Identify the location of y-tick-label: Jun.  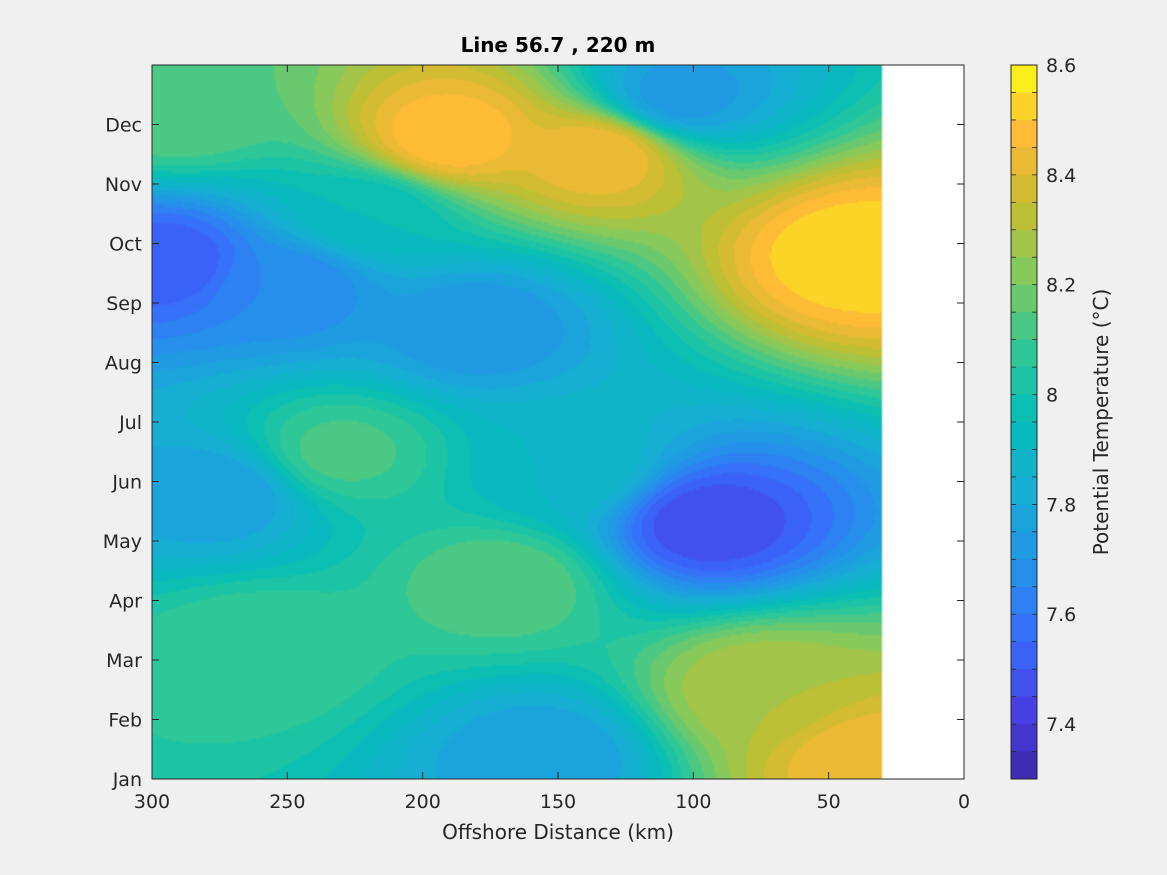
(126, 483).